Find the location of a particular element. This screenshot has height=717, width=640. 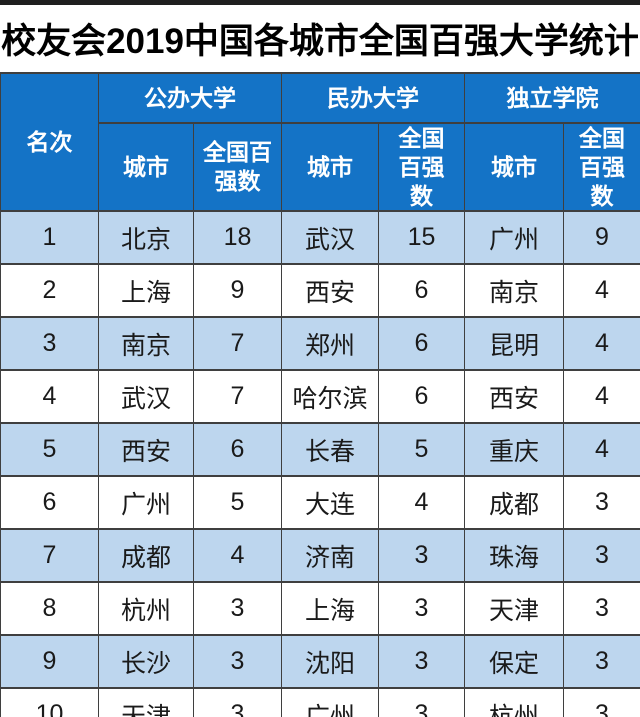

independent-city-cell: 天津 is located at coordinates (514, 609).